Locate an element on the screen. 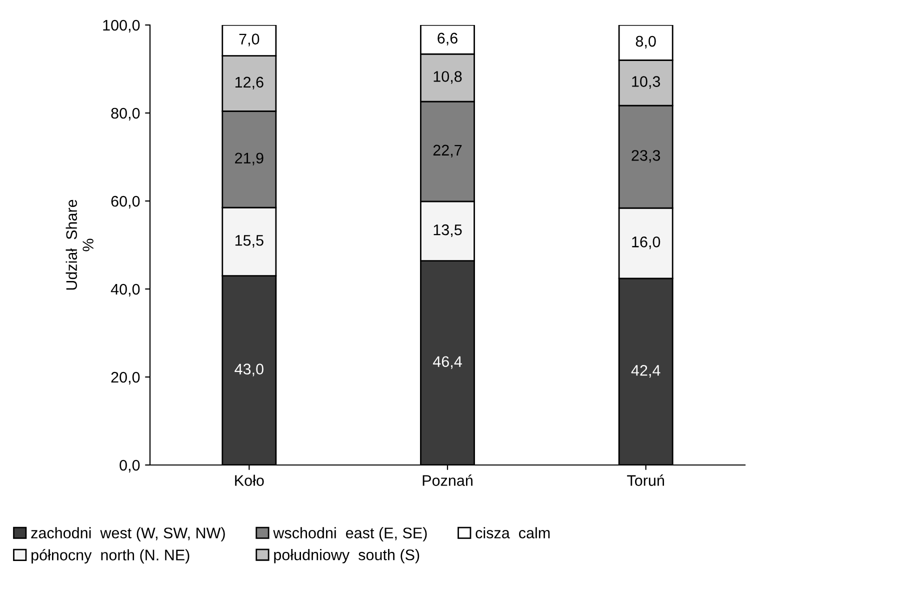 Image resolution: width=905 pixels, height=589 pixels. y-tick-label: 60,0 is located at coordinates (125, 202).